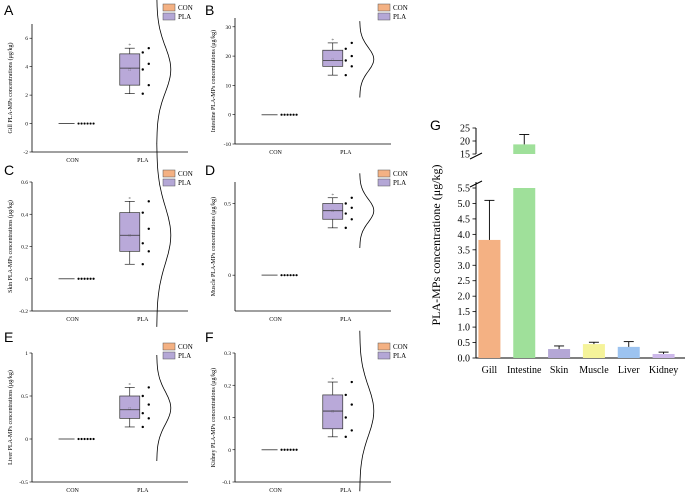  Describe the element at coordinates (229, 86) in the screenshot. I see `y-tick-label: 10` at that location.